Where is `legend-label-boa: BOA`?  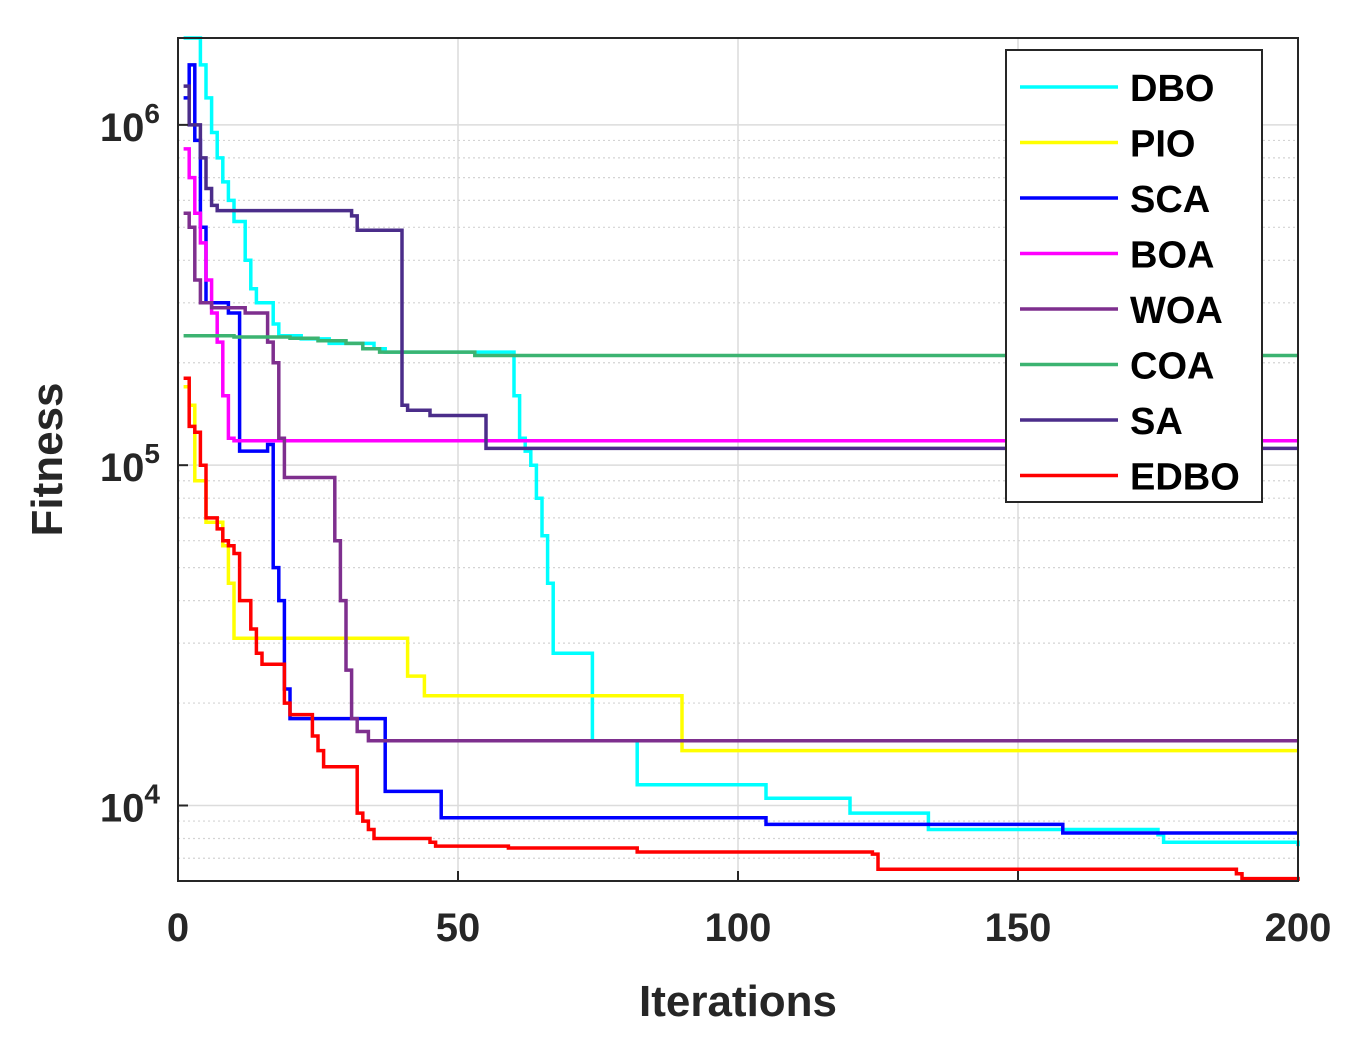 legend-label-boa: BOA is located at coordinates (1172, 256).